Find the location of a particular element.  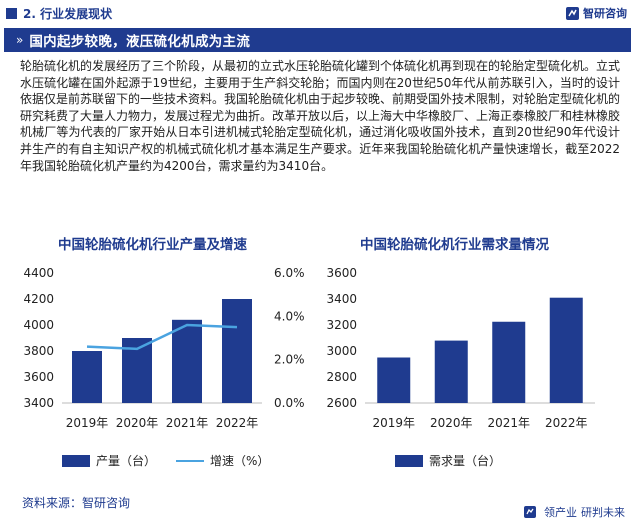

legend-demand: 需求量（台） is located at coordinates (448, 460).